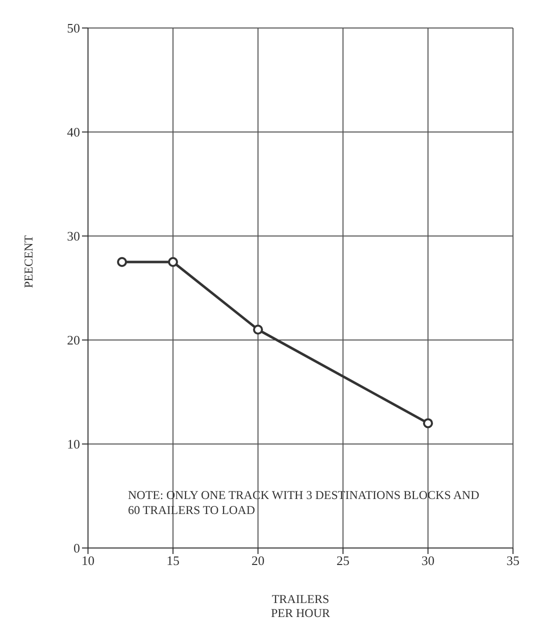 Image resolution: width=536 pixels, height=641 pixels. I want to click on y-tick-label: 20, so click(73, 340).